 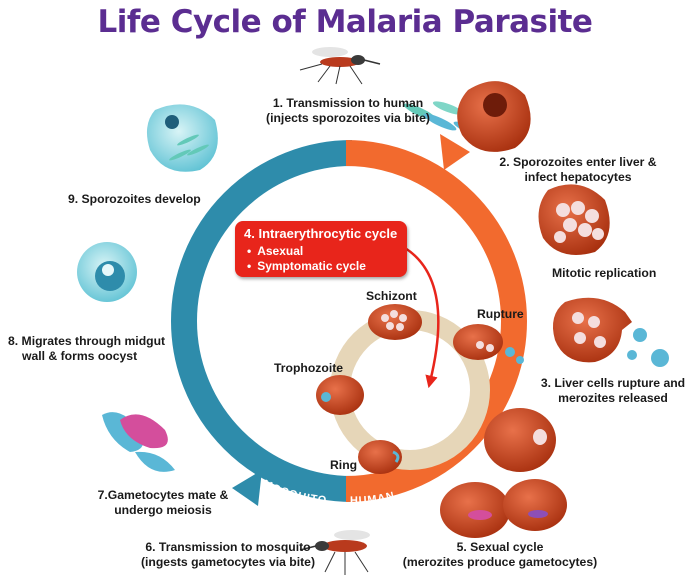 What do you see at coordinates (604, 273) in the screenshot?
I see `mitotic-replication-label: Mitotic replication` at bounding box center [604, 273].